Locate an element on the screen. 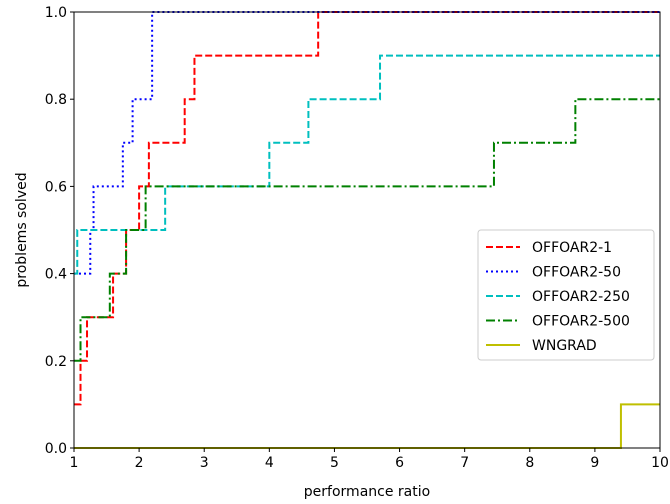 The height and width of the screenshot is (504, 670). x-tick-label: 1 is located at coordinates (74, 463).